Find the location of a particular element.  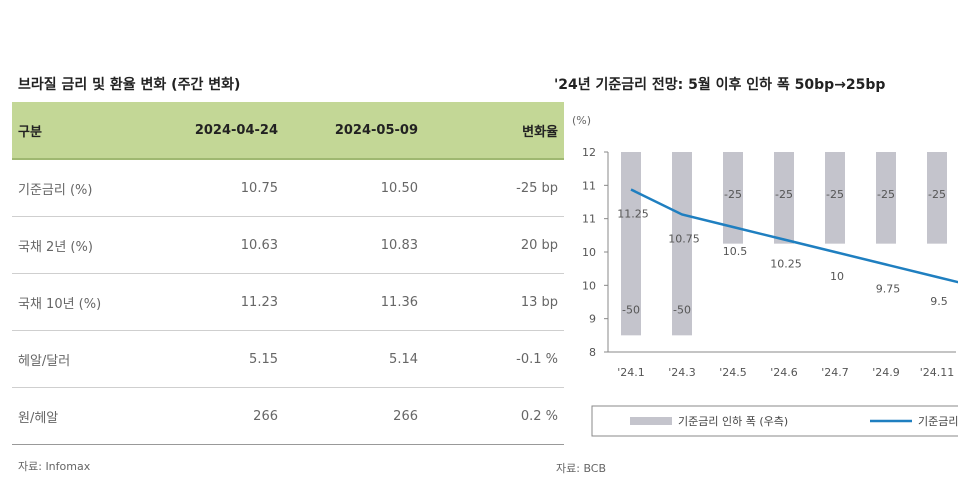

y-tick-label: 9 is located at coordinates (592, 319).